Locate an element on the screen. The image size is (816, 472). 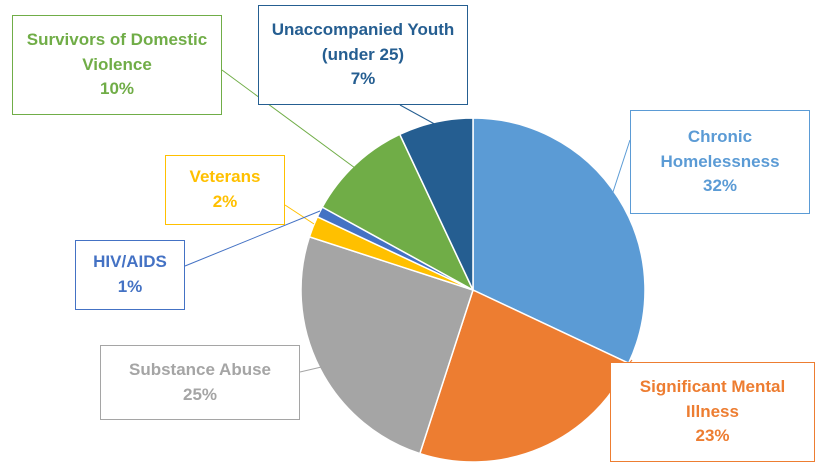
data-callout: Survivors of Domestic Violence 10% is located at coordinates (117, 65).